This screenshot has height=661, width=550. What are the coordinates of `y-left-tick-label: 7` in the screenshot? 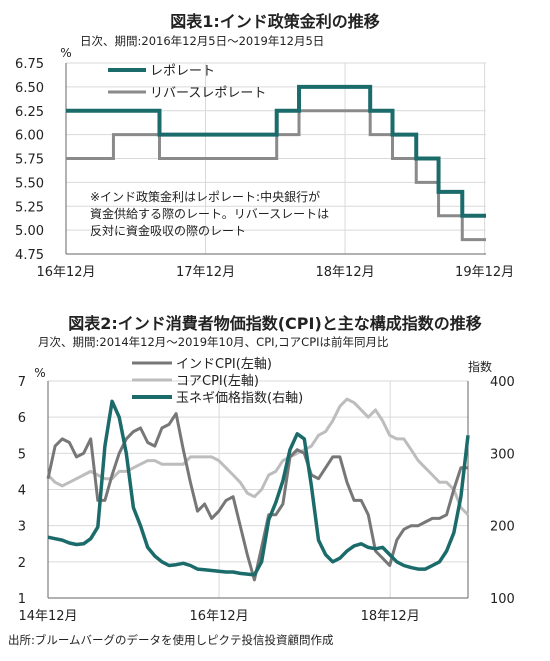 It's located at (22, 382).